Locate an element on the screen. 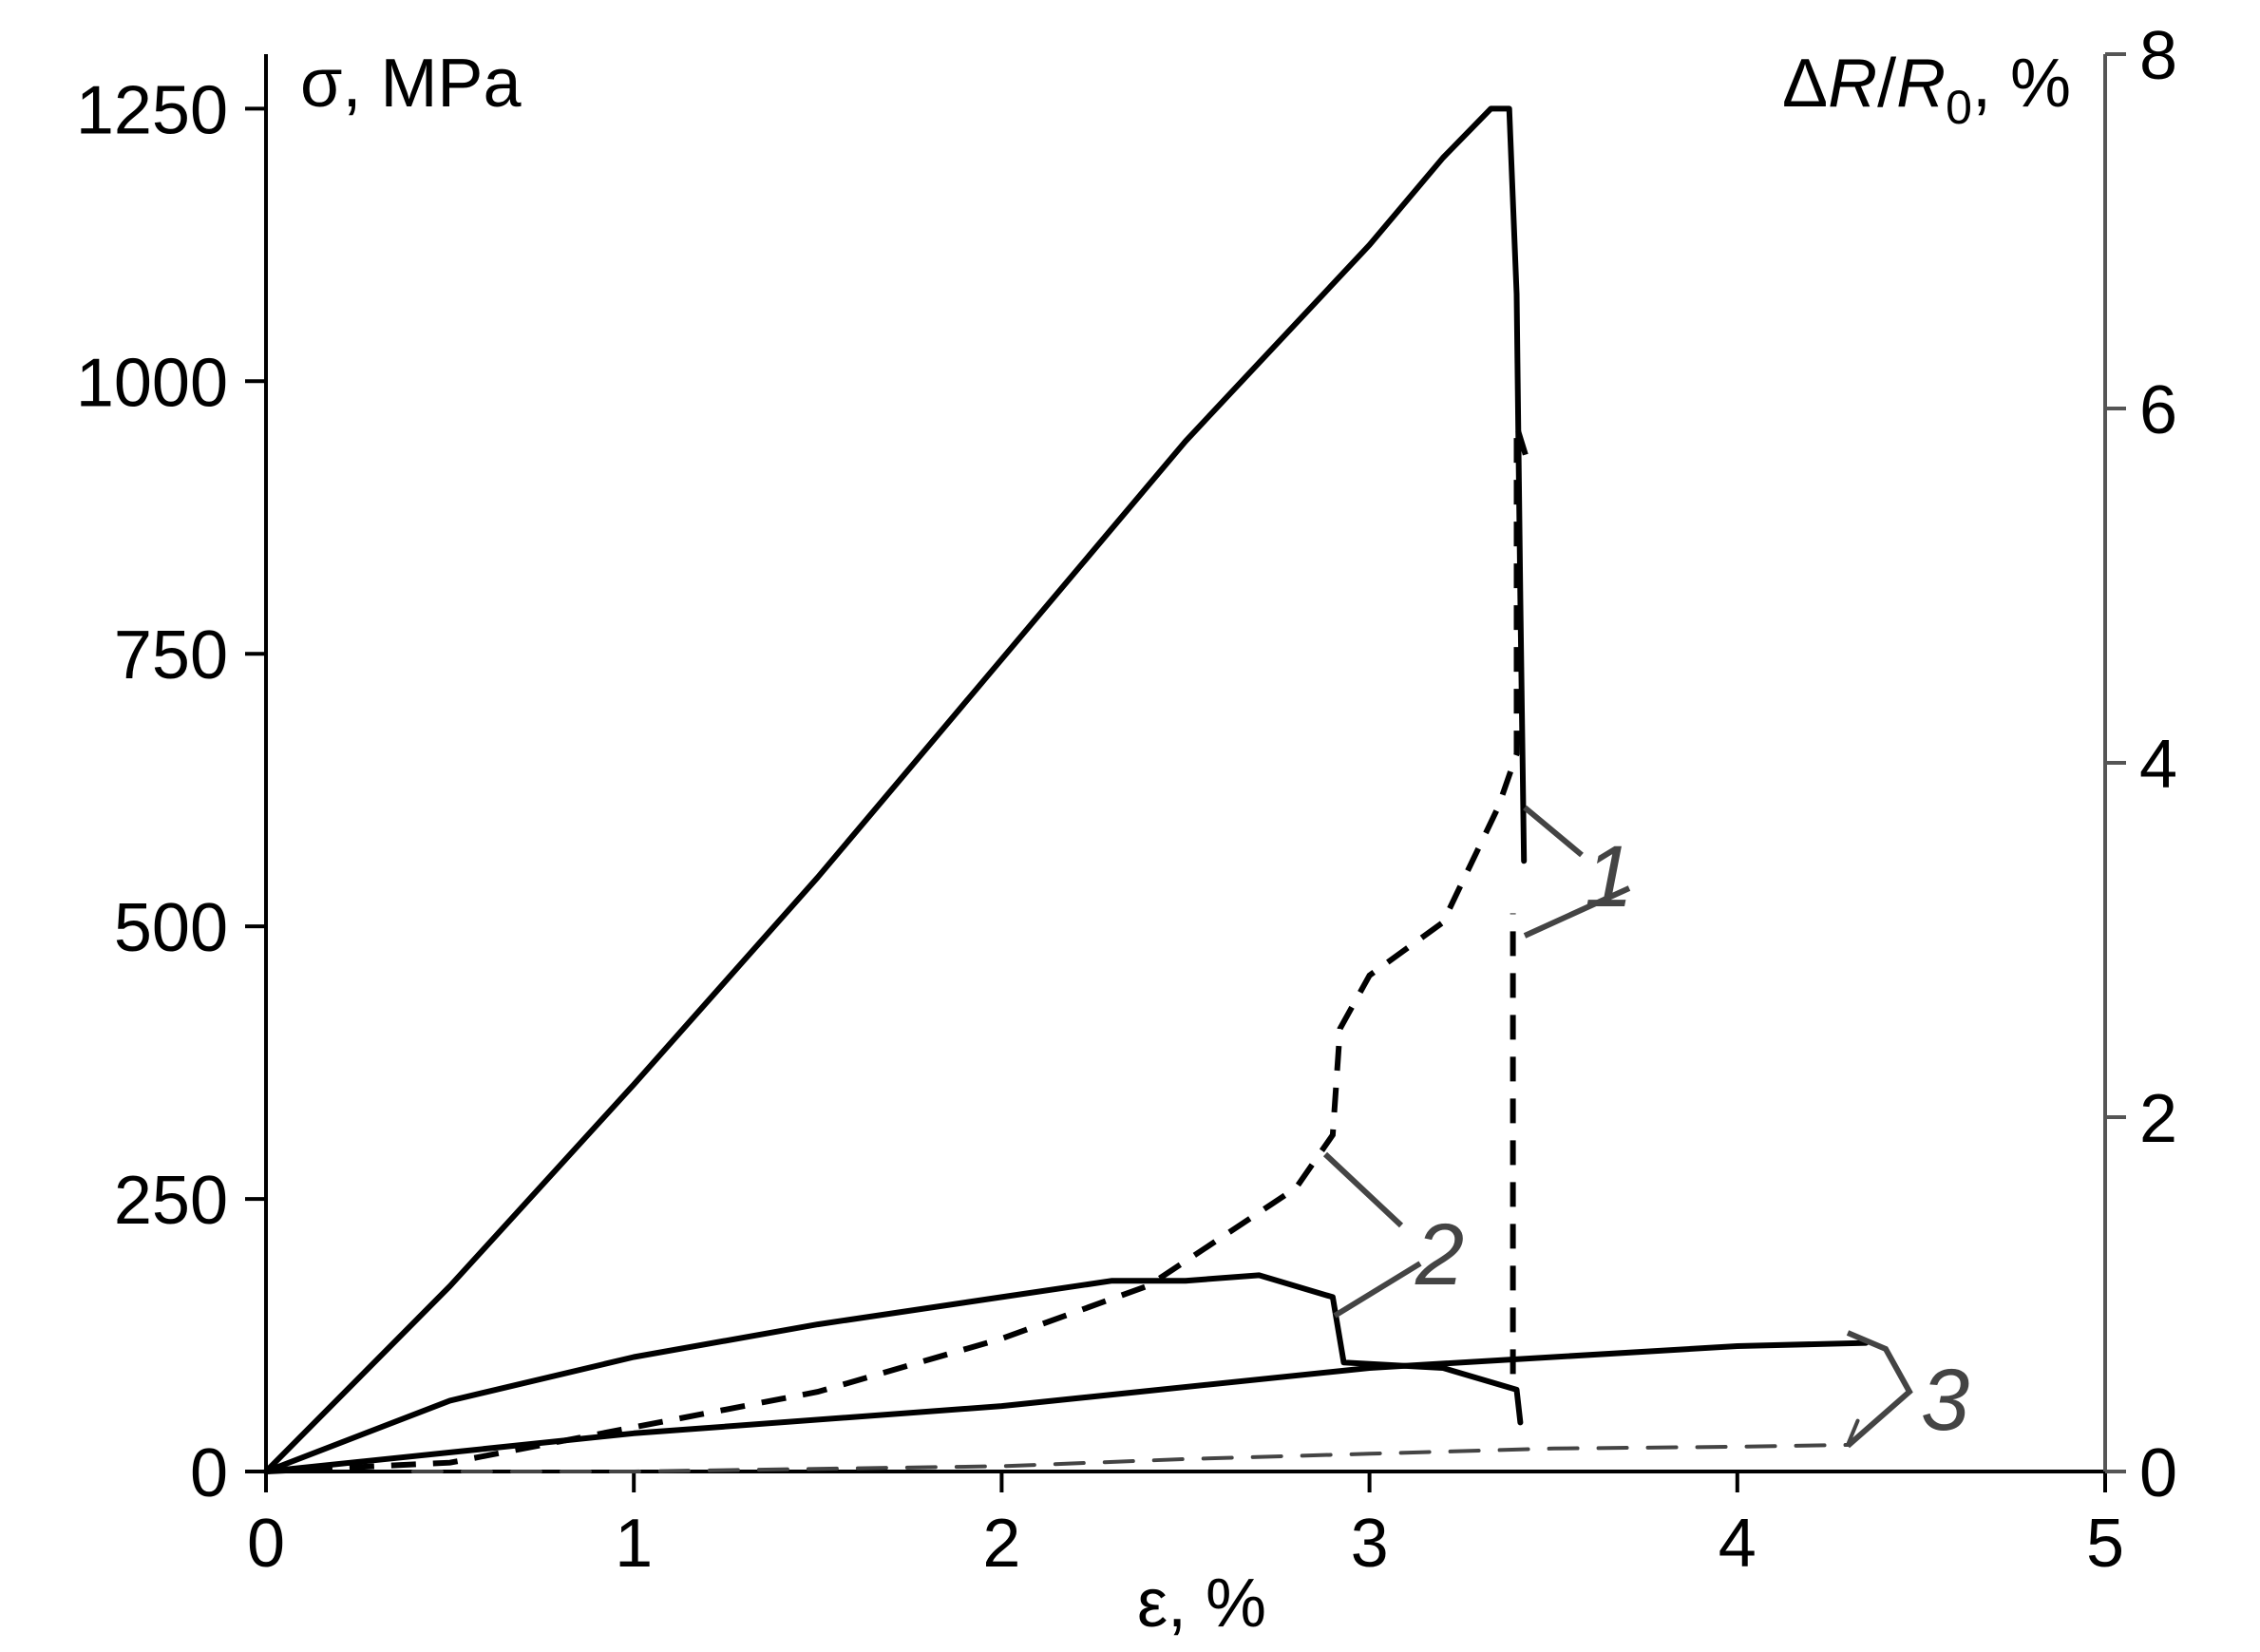  curve-label-3: 3 is located at coordinates (1945, 1400).